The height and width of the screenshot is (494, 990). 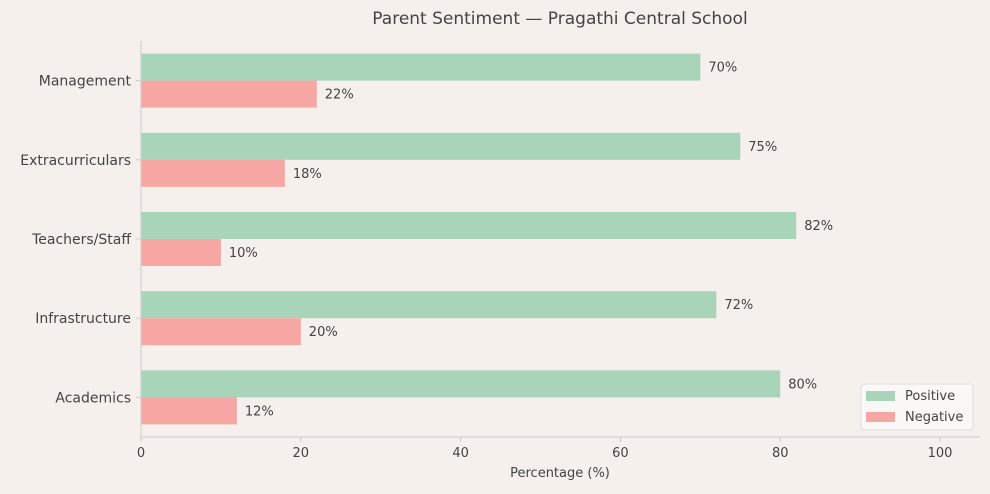 What do you see at coordinates (818, 226) in the screenshot?
I see `data-label: 82%` at bounding box center [818, 226].